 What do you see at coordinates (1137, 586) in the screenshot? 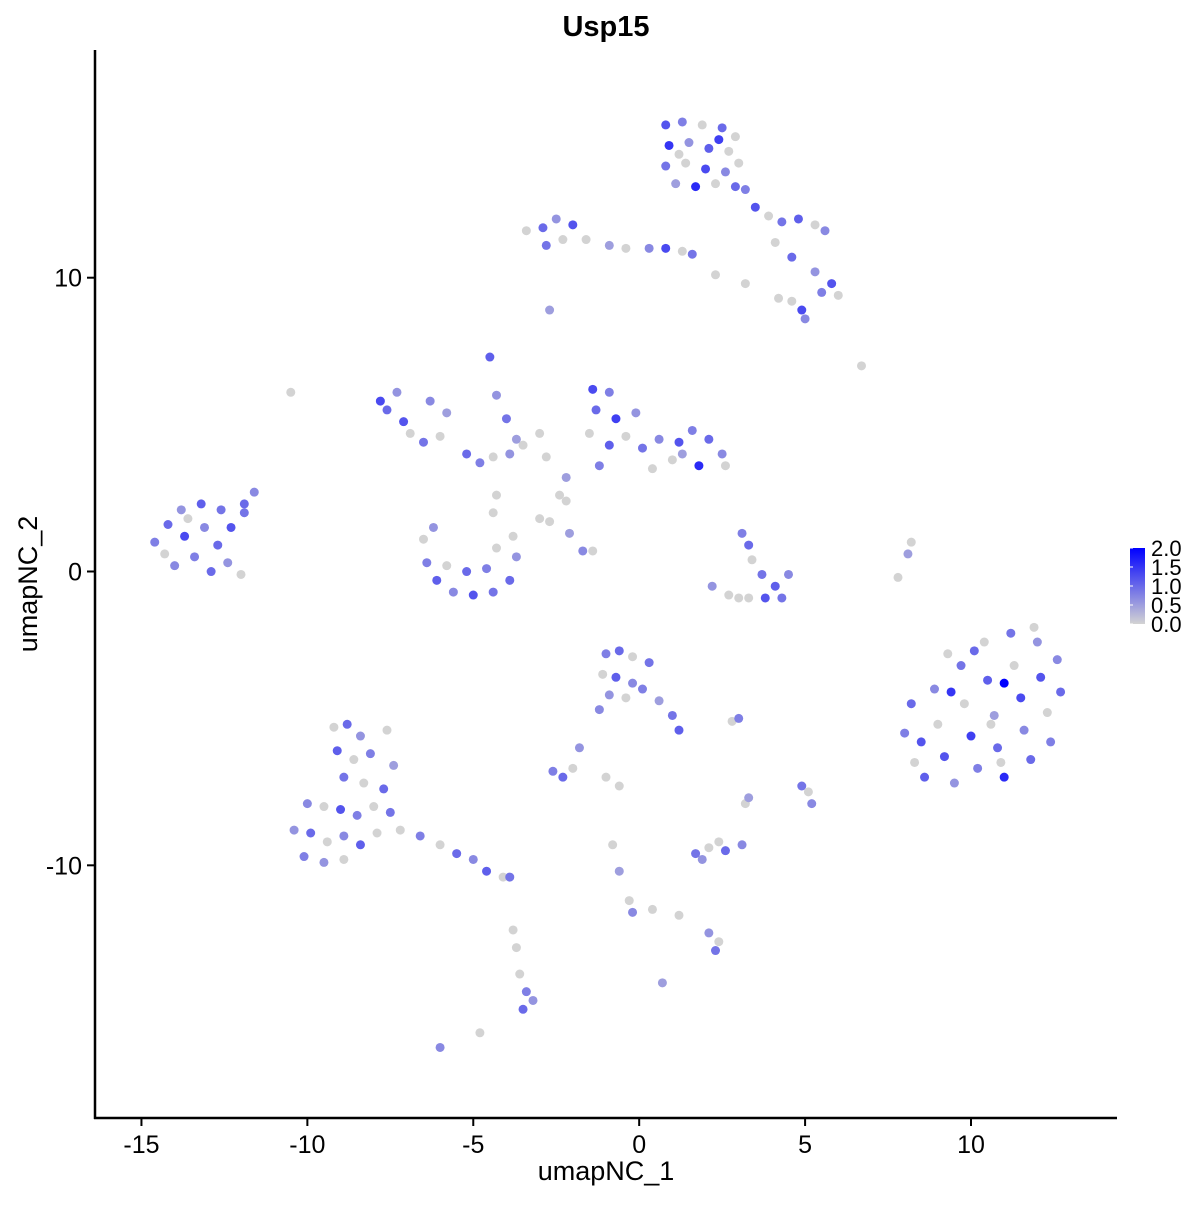
I see `colorbar` at bounding box center [1137, 586].